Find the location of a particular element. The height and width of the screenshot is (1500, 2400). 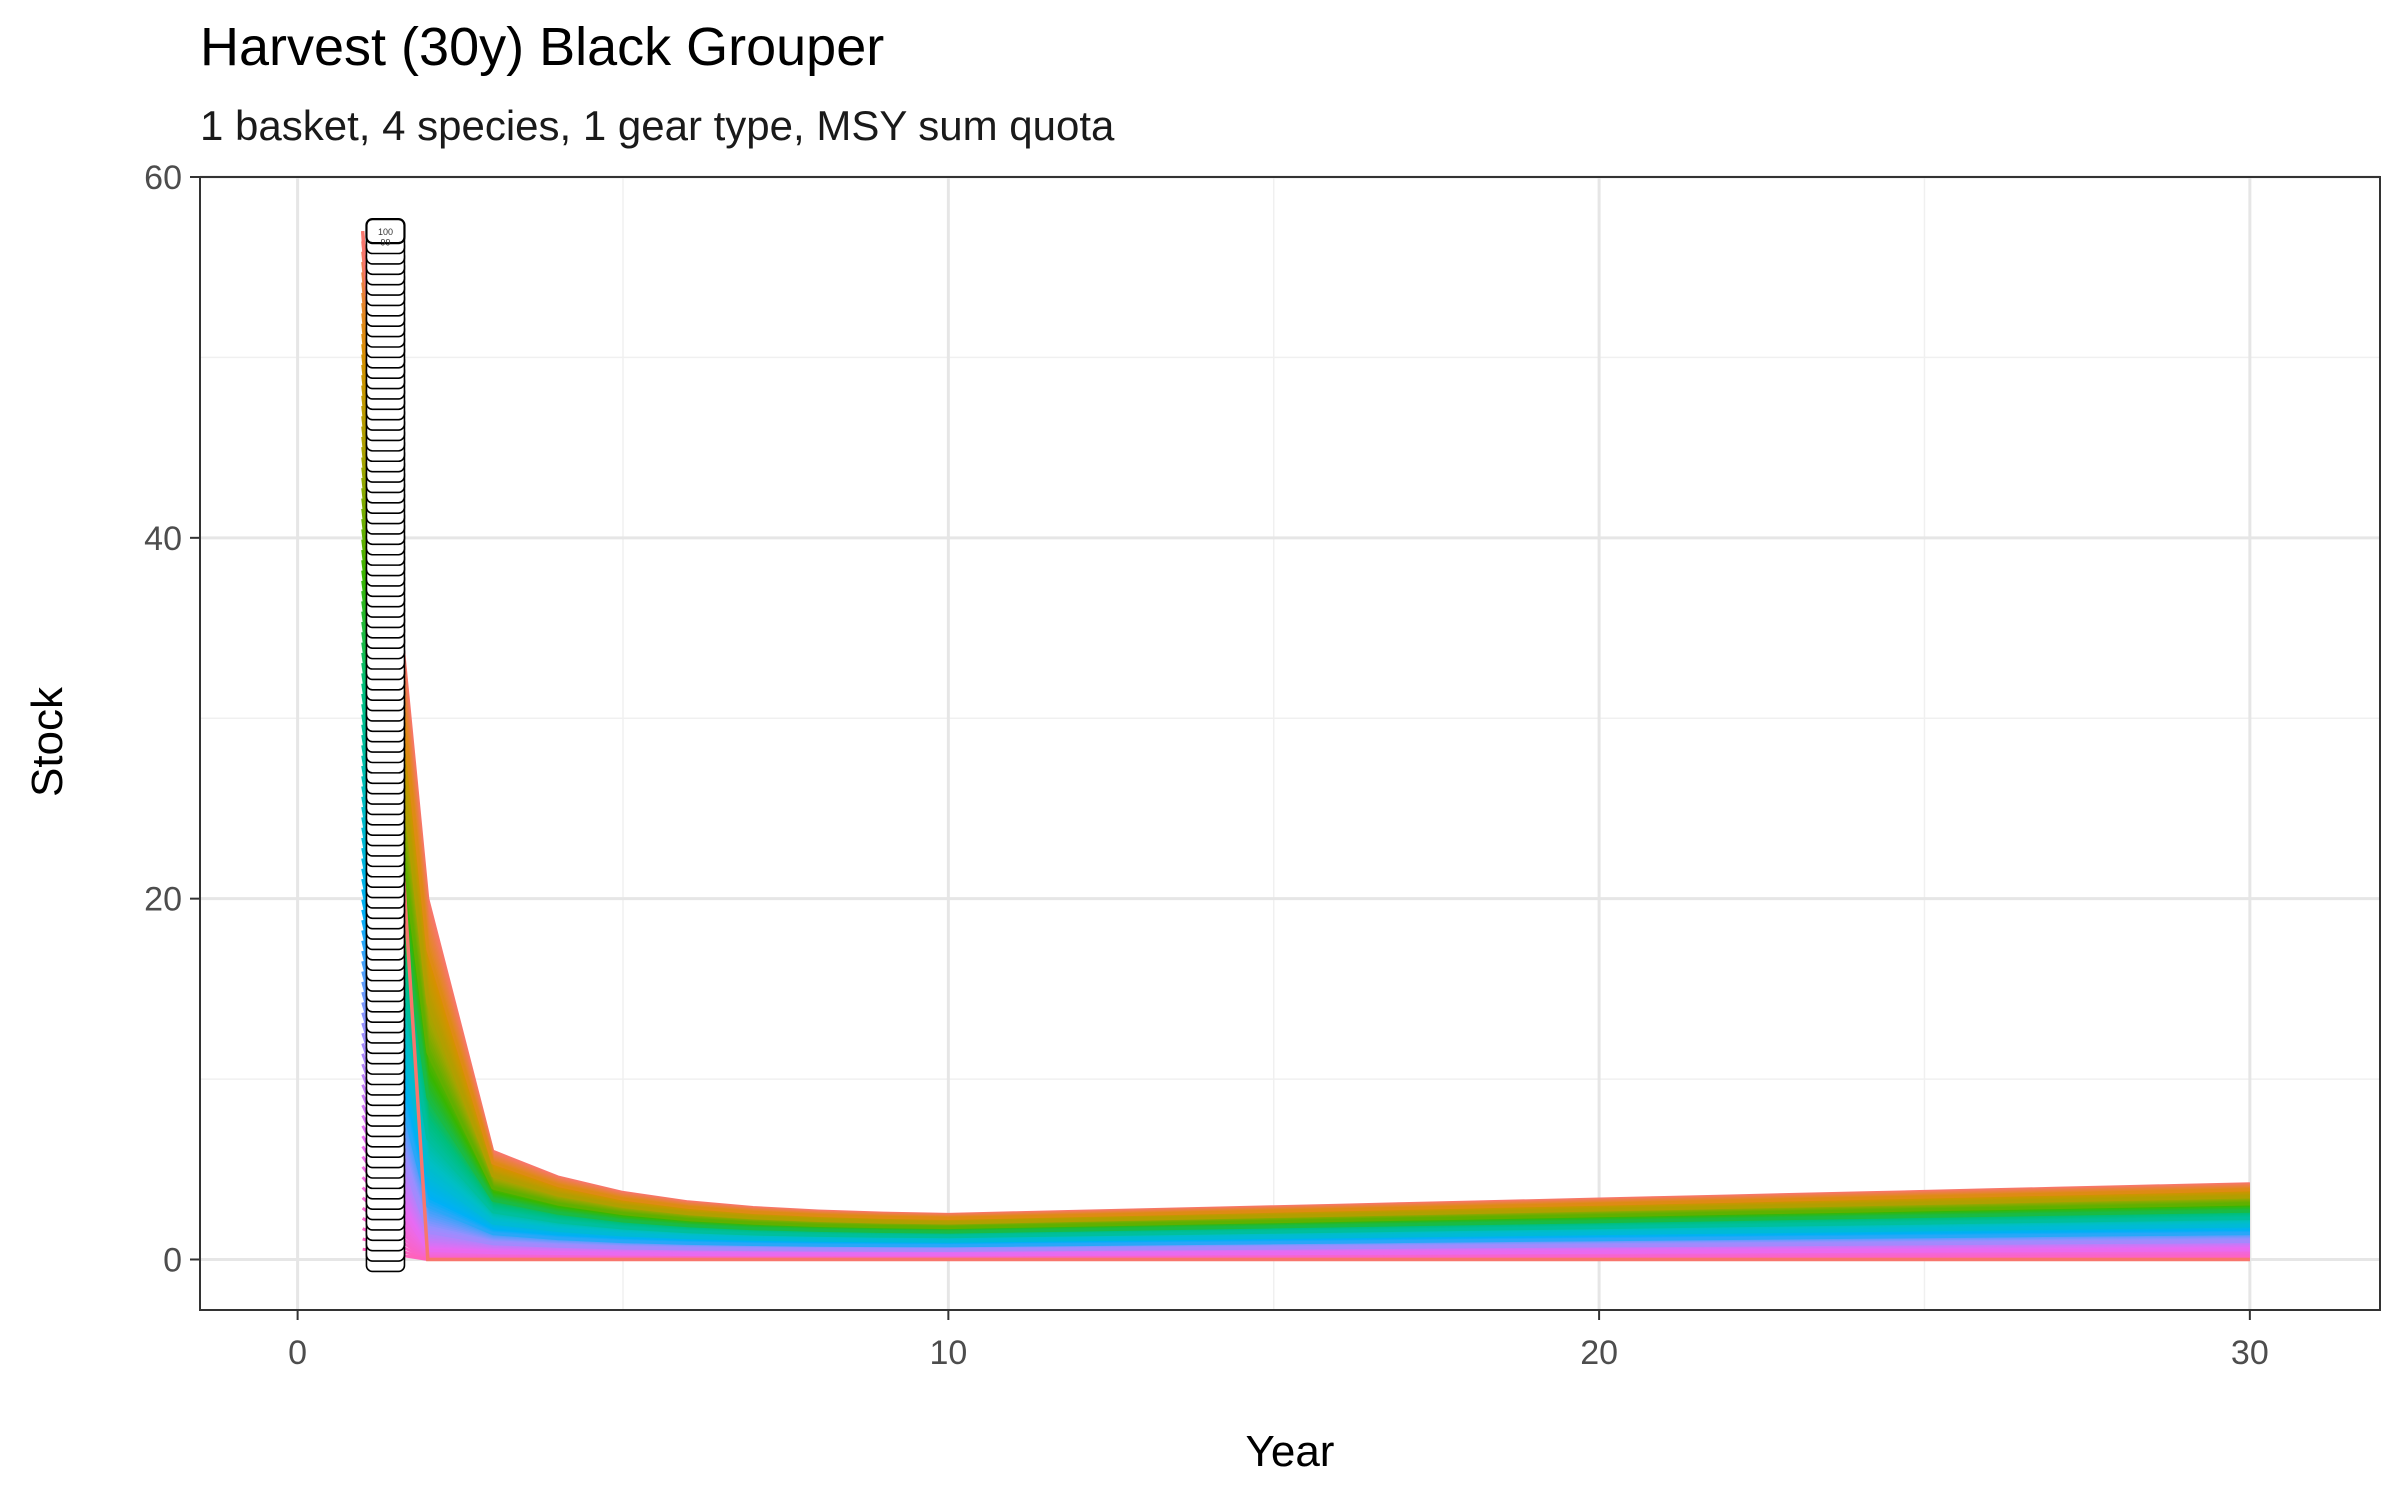

series-label-box is located at coordinates (385, 231).